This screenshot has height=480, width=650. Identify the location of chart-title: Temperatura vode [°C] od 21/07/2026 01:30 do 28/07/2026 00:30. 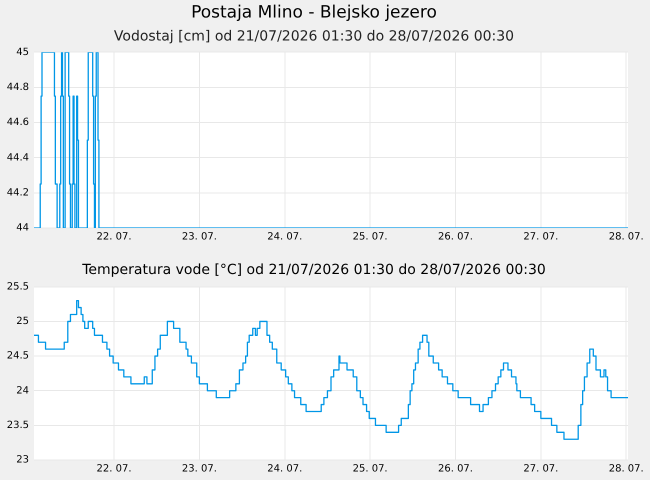
(313, 270).